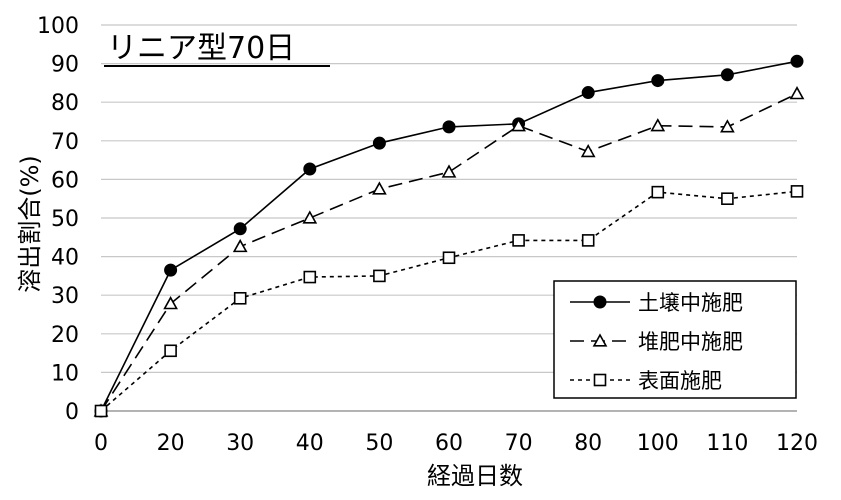 This screenshot has width=841, height=500. I want to click on x-tick-label: 110, so click(727, 443).